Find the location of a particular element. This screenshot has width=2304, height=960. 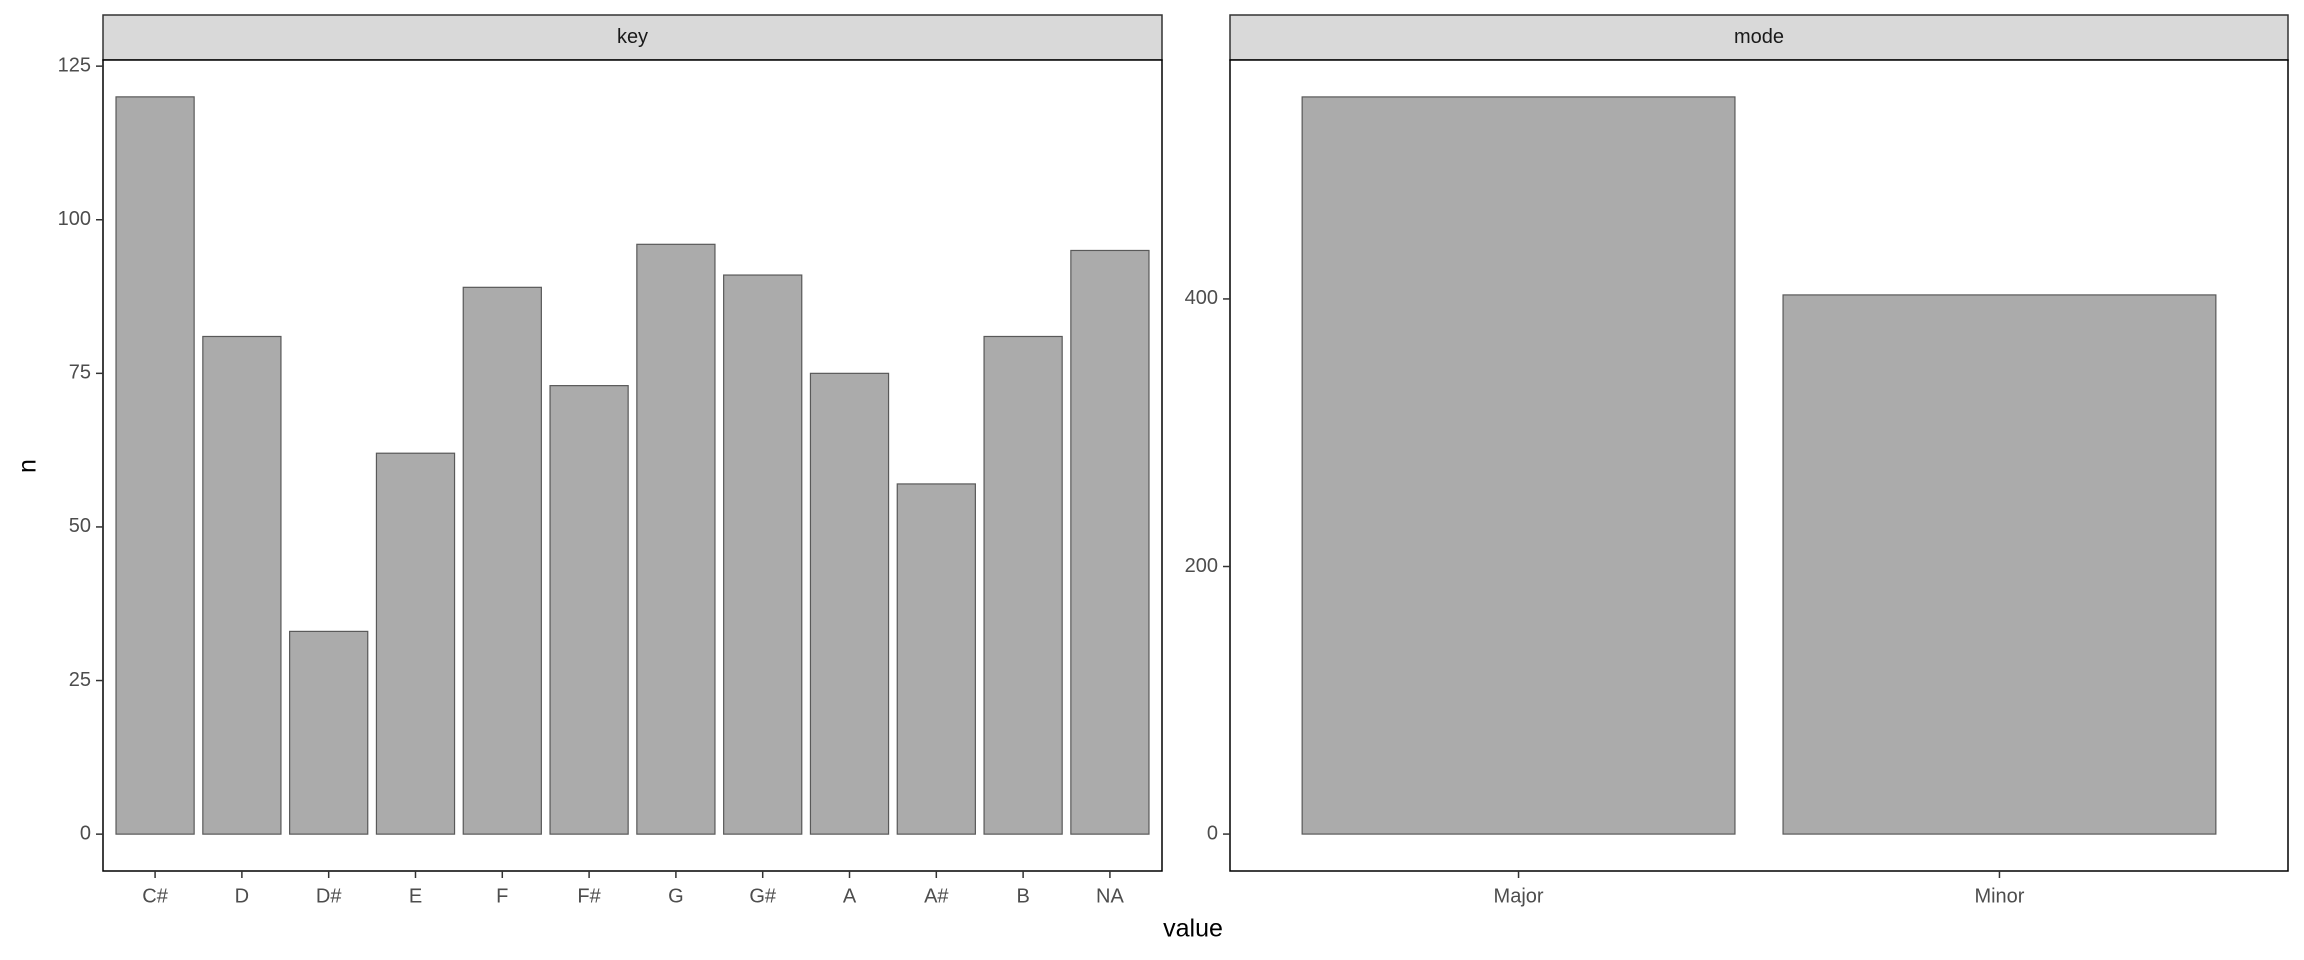

y-tick-label: 200 is located at coordinates (1201, 566).